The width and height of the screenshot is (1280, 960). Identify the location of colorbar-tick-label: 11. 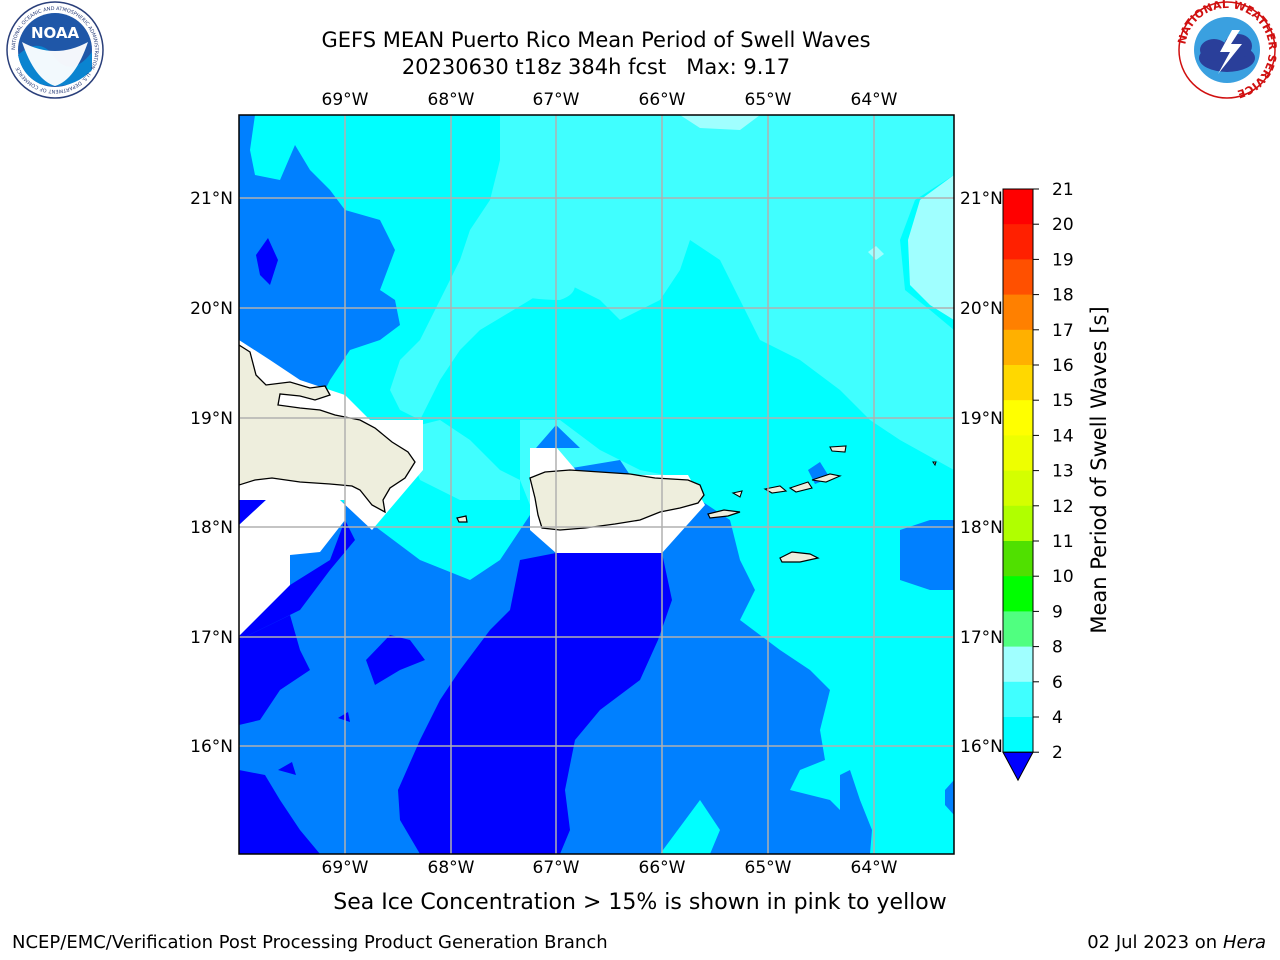
(1063, 542).